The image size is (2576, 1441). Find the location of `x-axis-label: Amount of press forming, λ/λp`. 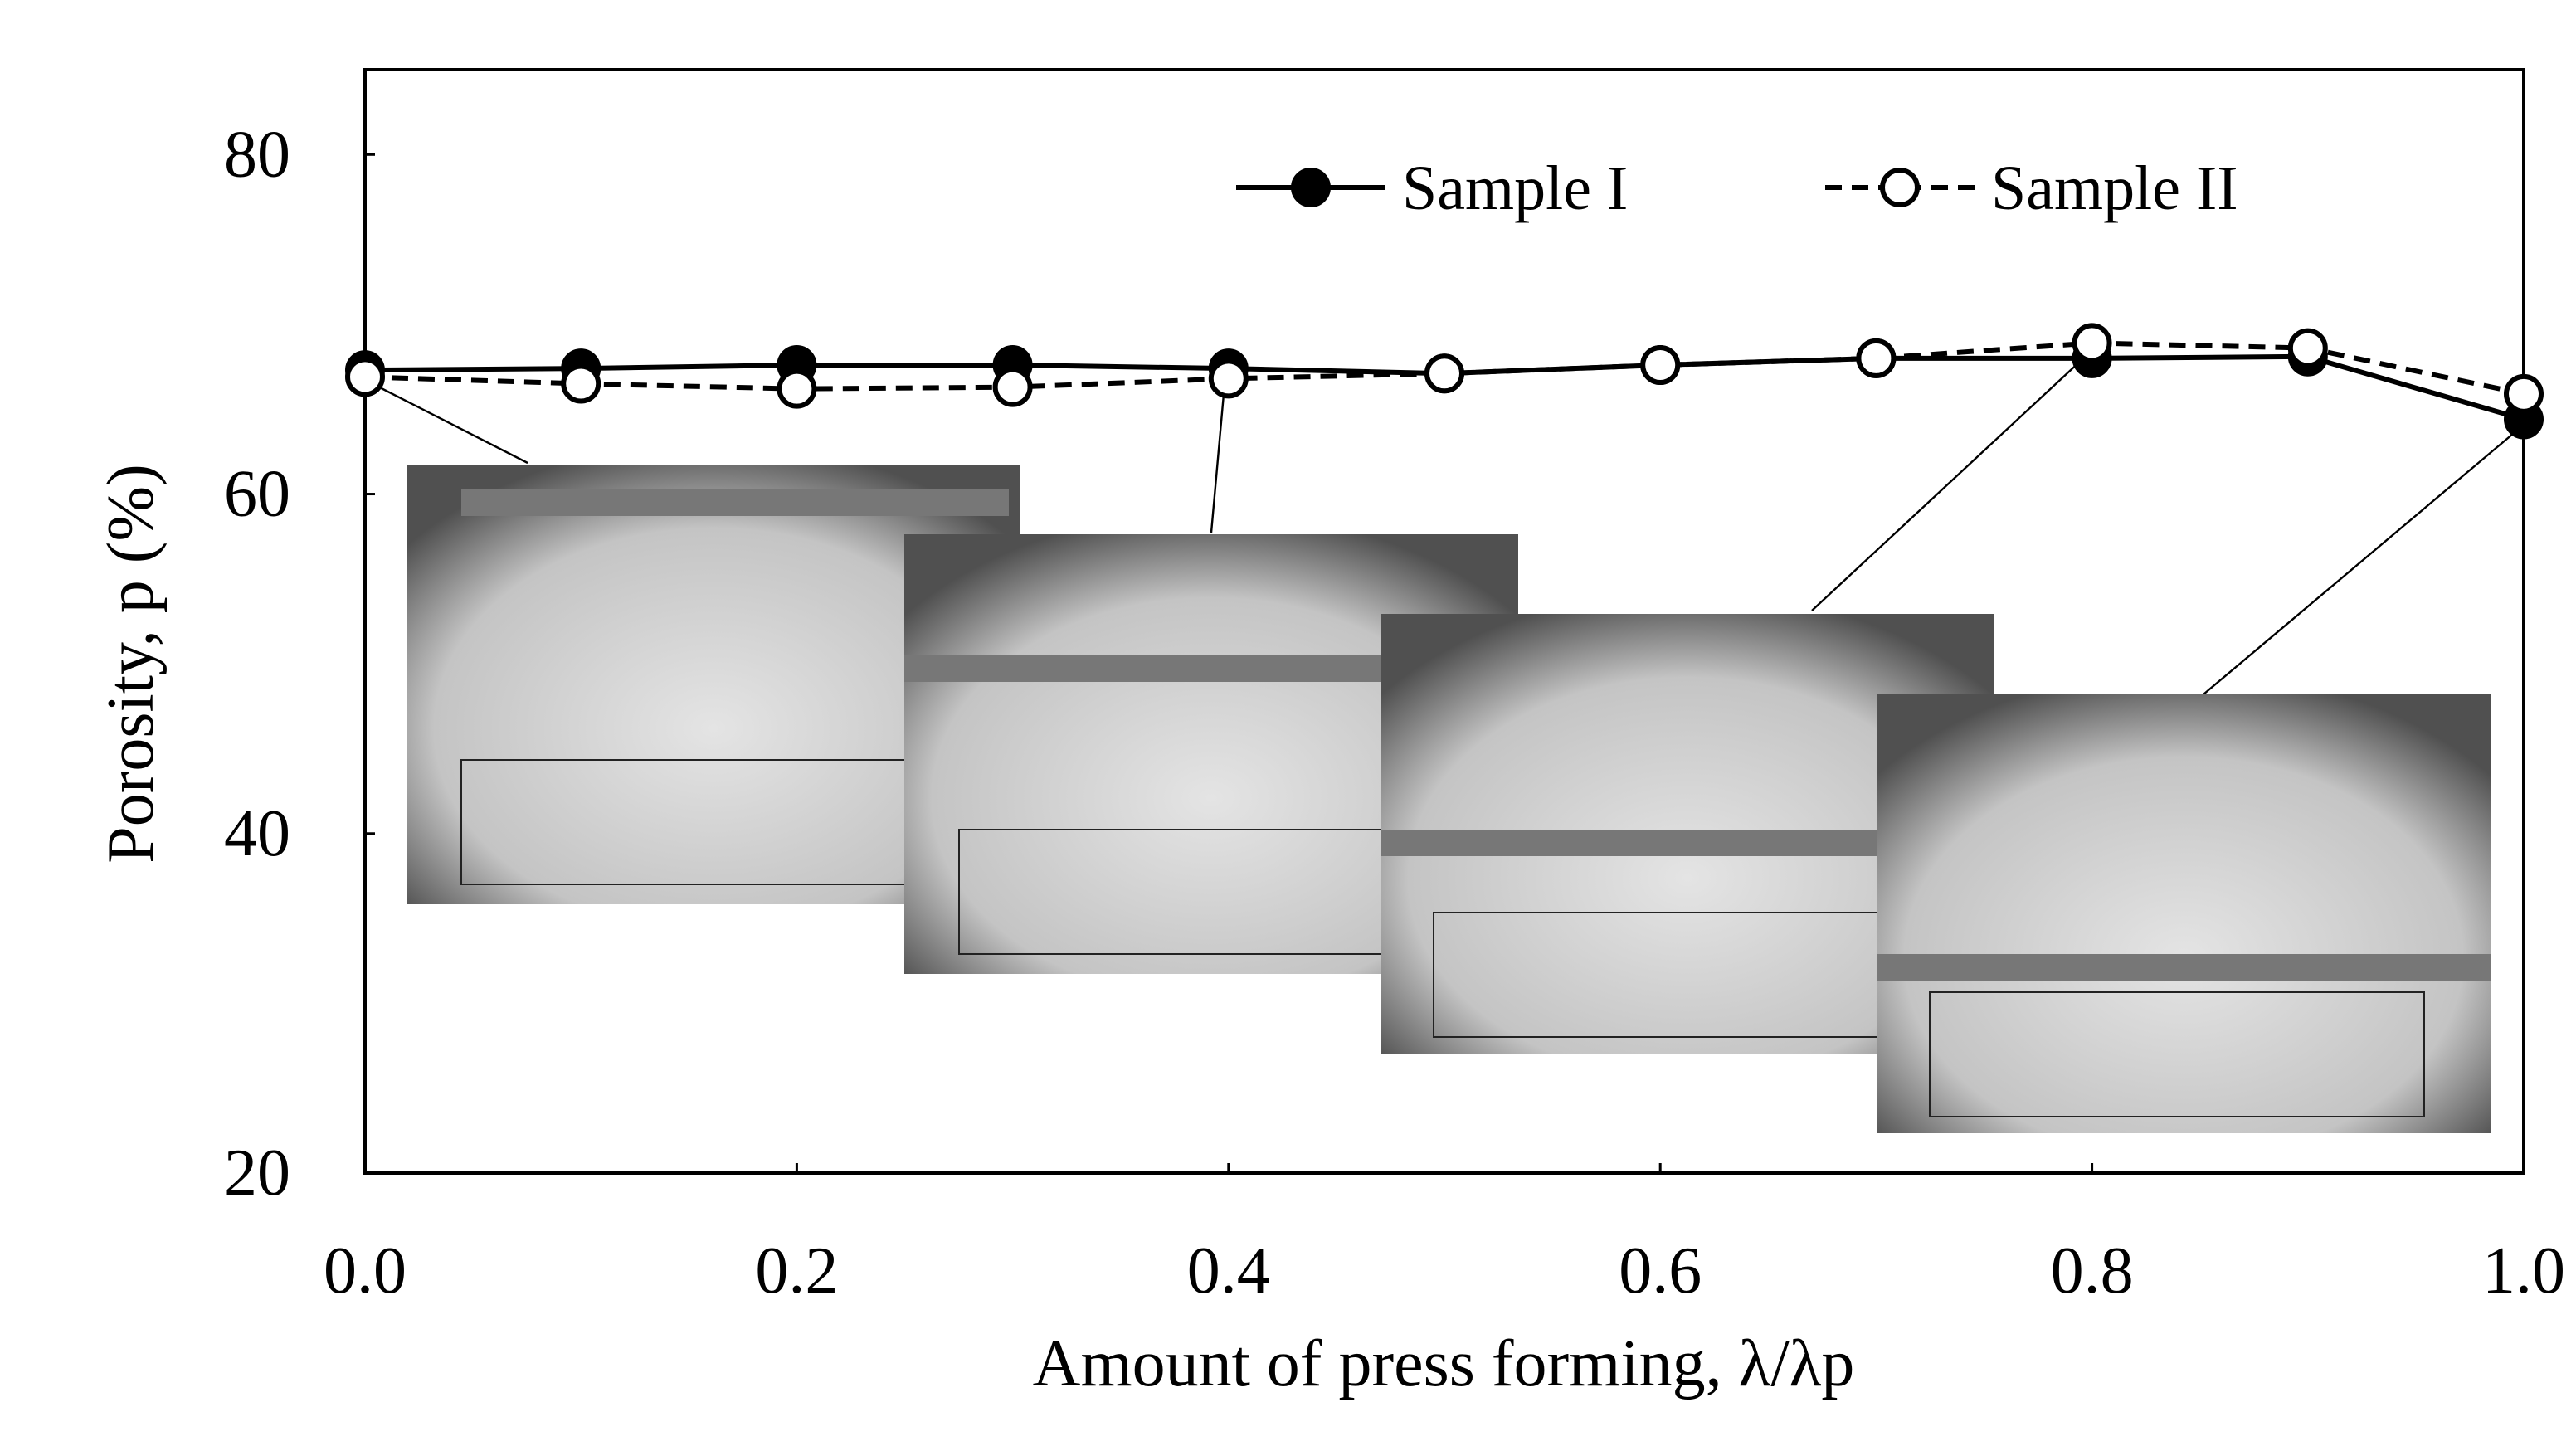

x-axis-label: Amount of press forming, λ/λp is located at coordinates (1444, 1363).